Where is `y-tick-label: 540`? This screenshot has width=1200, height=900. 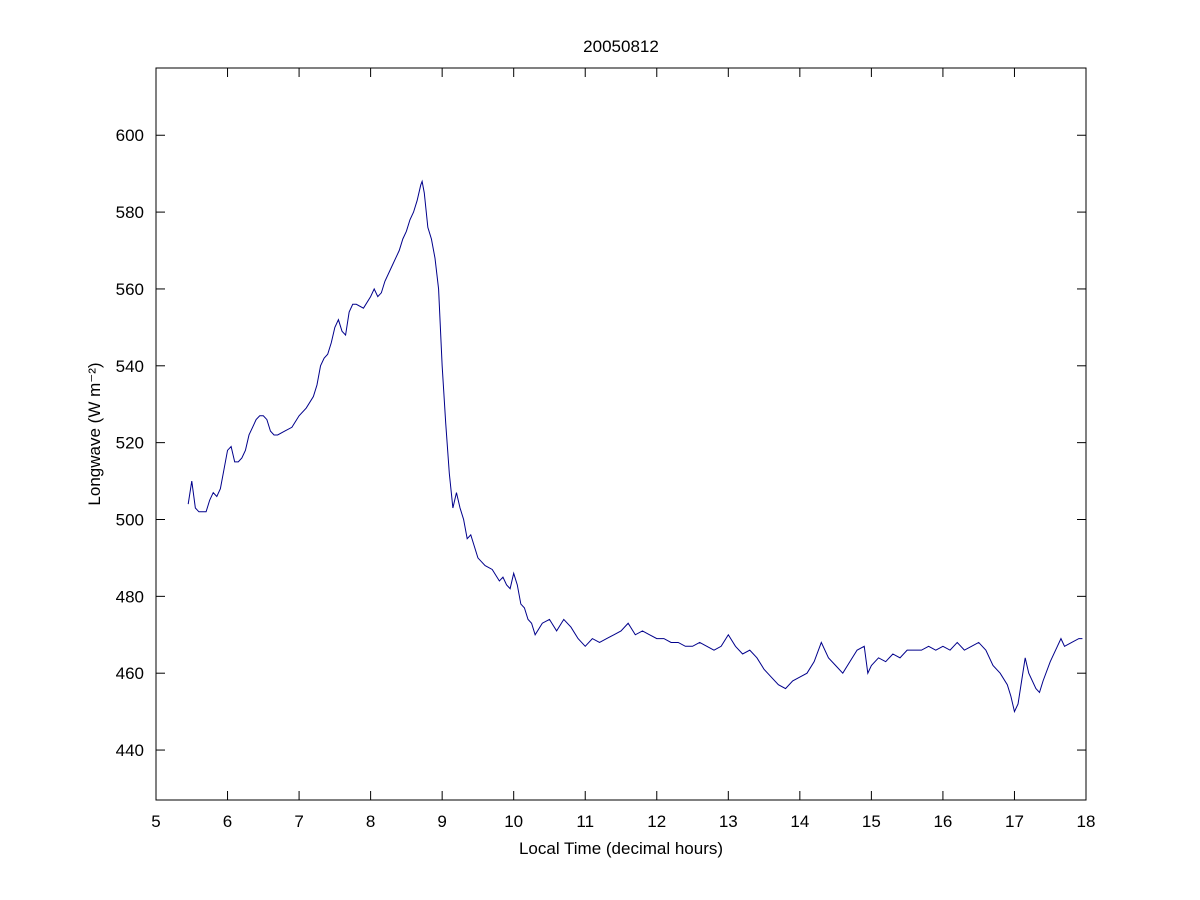 y-tick-label: 540 is located at coordinates (130, 366).